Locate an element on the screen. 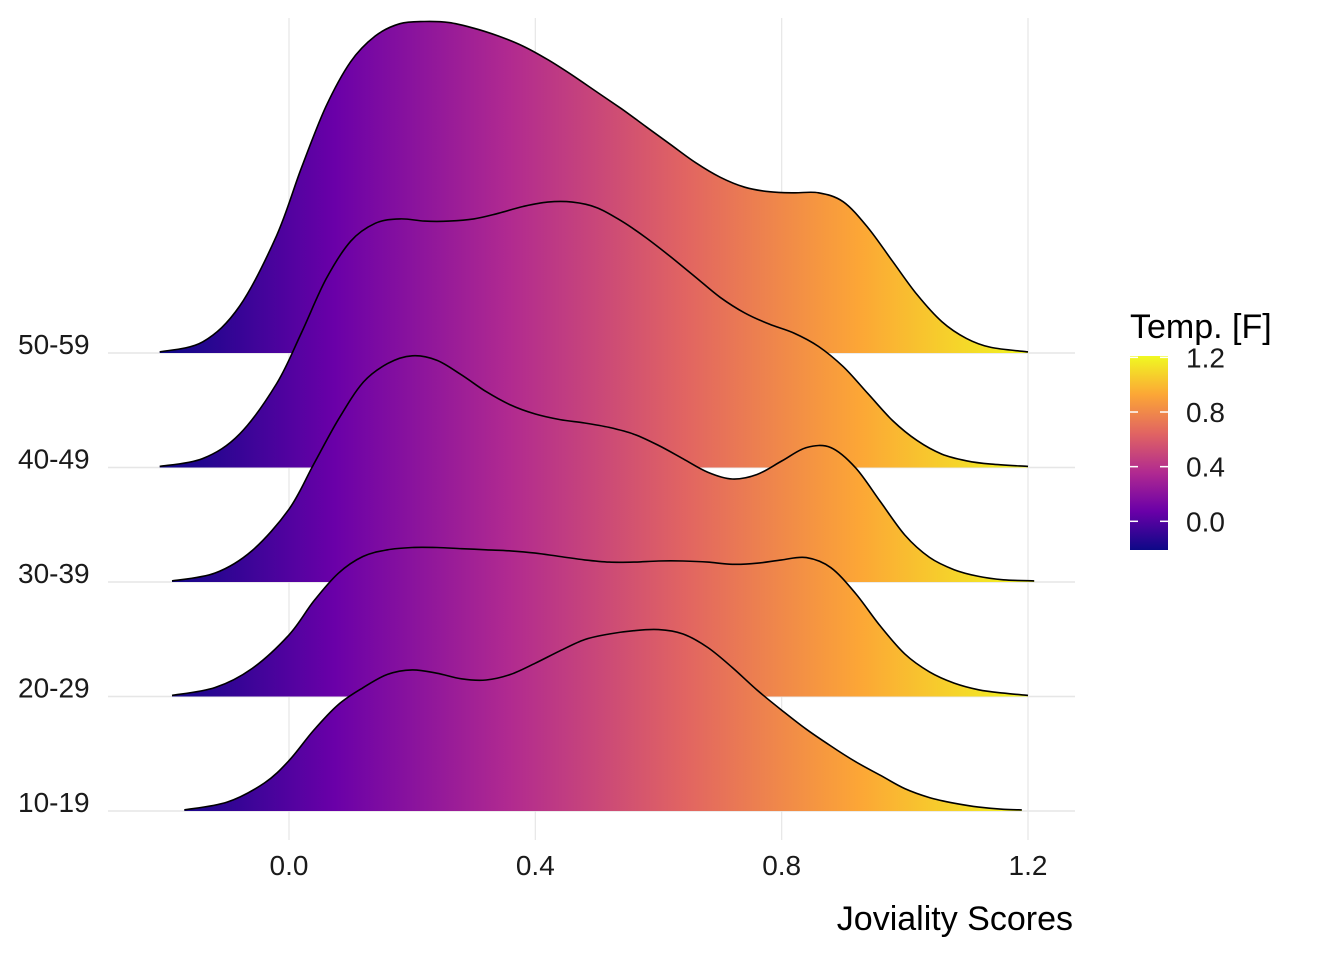 This screenshot has width=1344, height=960. y-axis-labels: 10-19 20-29 30-39 40-49 50-59 is located at coordinates (54, 573).